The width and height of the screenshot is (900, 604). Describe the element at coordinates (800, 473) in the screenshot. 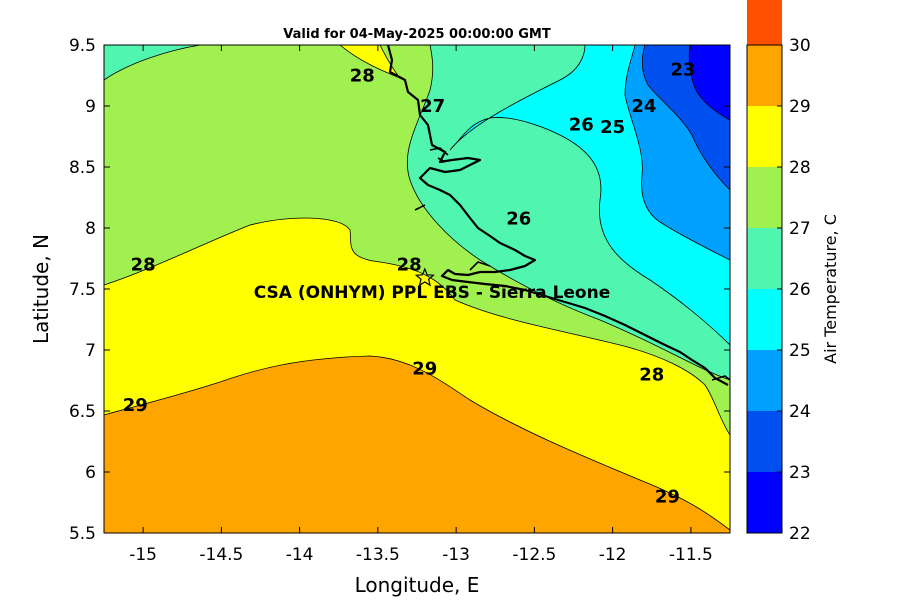

I see `colorbar-tick-label: 23` at that location.